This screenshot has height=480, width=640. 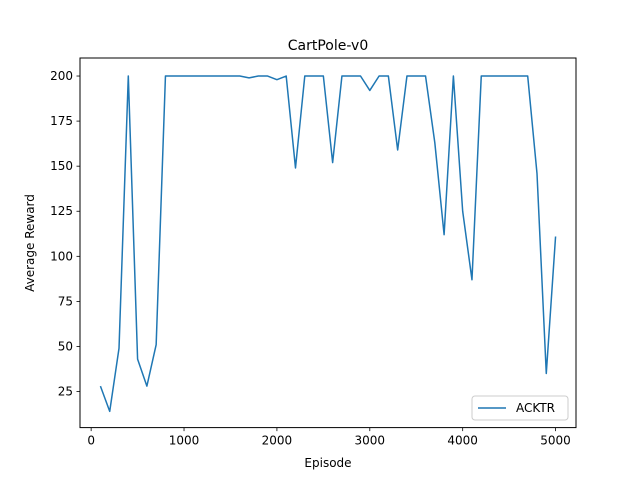 What do you see at coordinates (61, 121) in the screenshot?
I see `y-tick-label: 175` at bounding box center [61, 121].